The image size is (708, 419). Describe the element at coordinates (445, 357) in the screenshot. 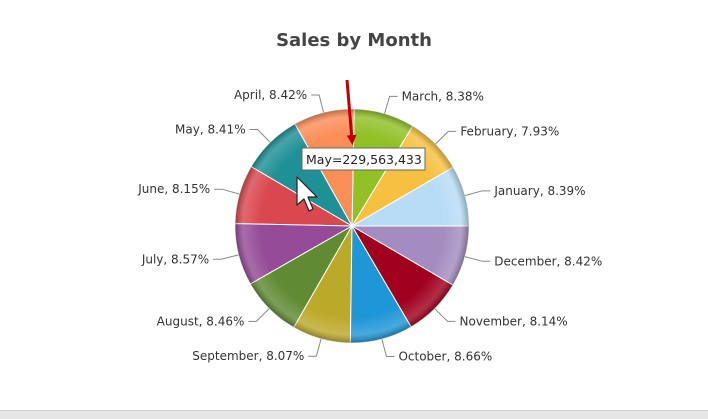

I see `slice-label-october: October, 8.66%` at that location.